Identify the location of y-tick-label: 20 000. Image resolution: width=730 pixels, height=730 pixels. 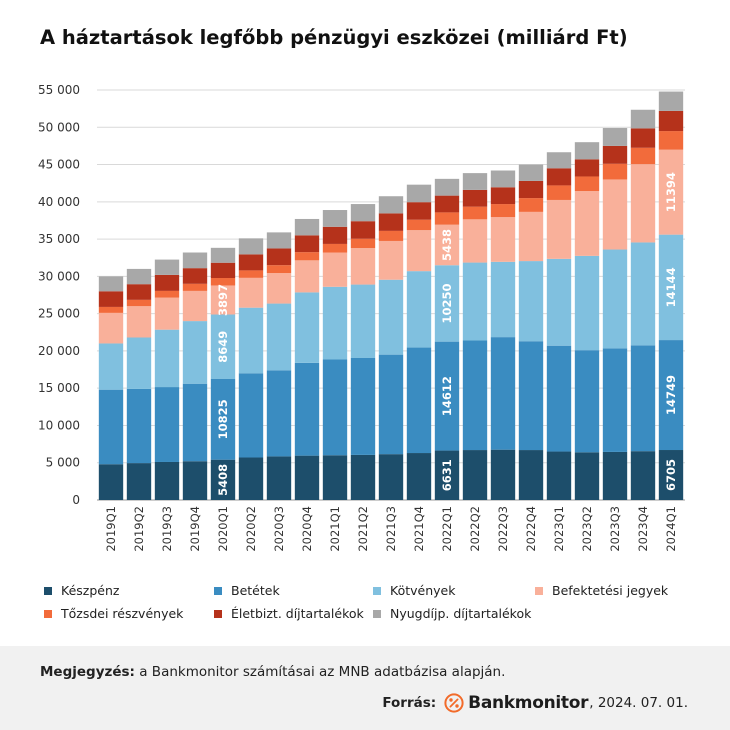
(59, 351).